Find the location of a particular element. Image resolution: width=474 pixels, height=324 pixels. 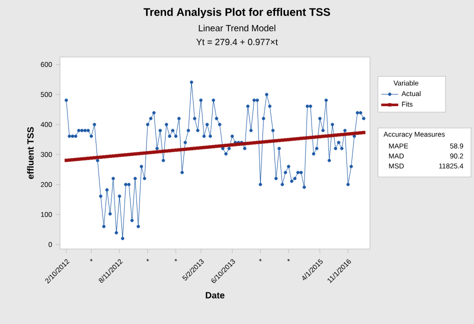

y-axis-title: effluent TSS is located at coordinates (30, 153).